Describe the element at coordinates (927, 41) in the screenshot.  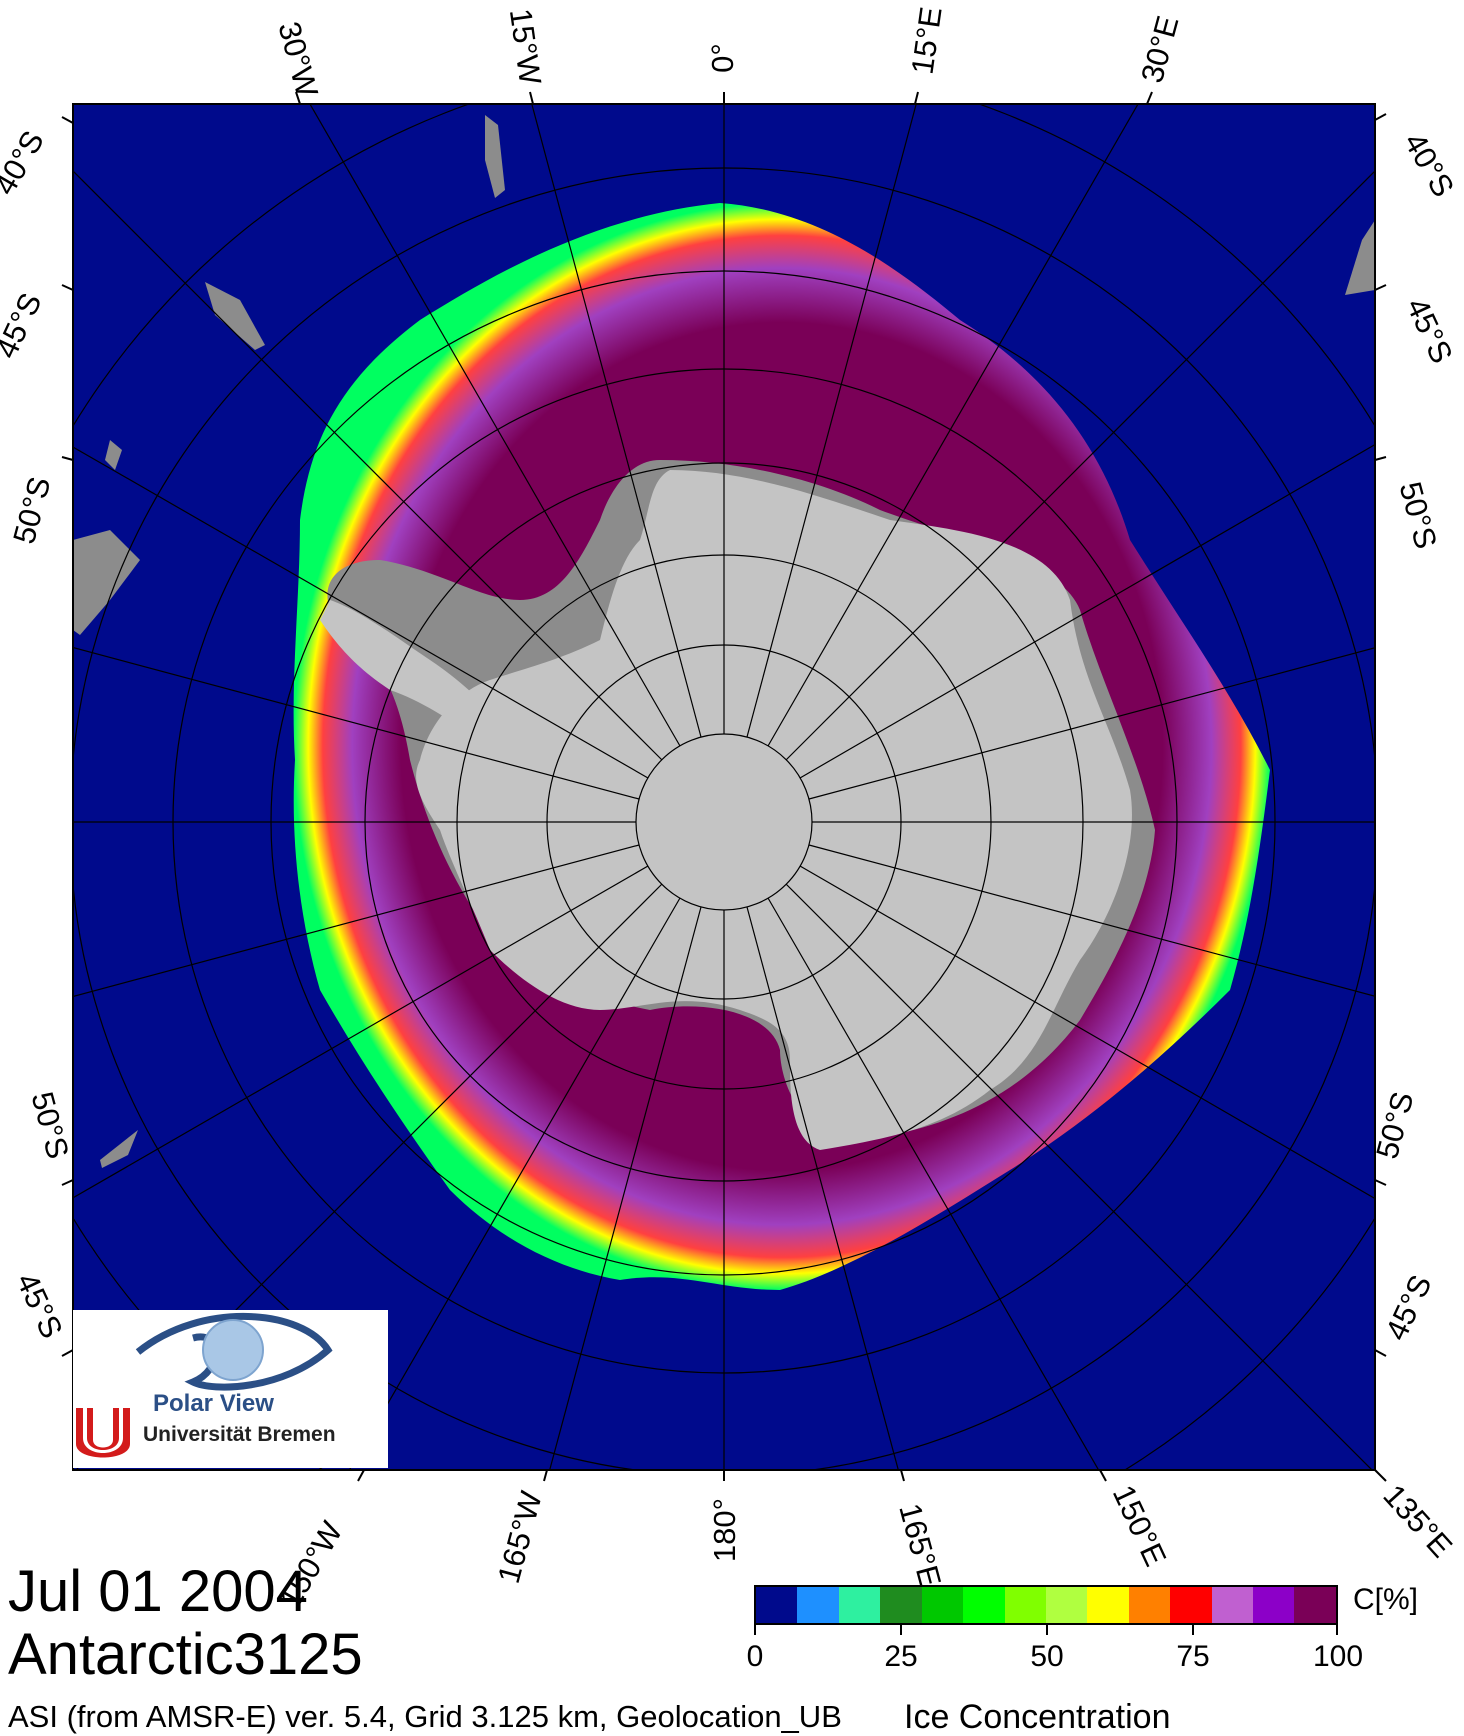
I see `label-15e: 15°E` at that location.